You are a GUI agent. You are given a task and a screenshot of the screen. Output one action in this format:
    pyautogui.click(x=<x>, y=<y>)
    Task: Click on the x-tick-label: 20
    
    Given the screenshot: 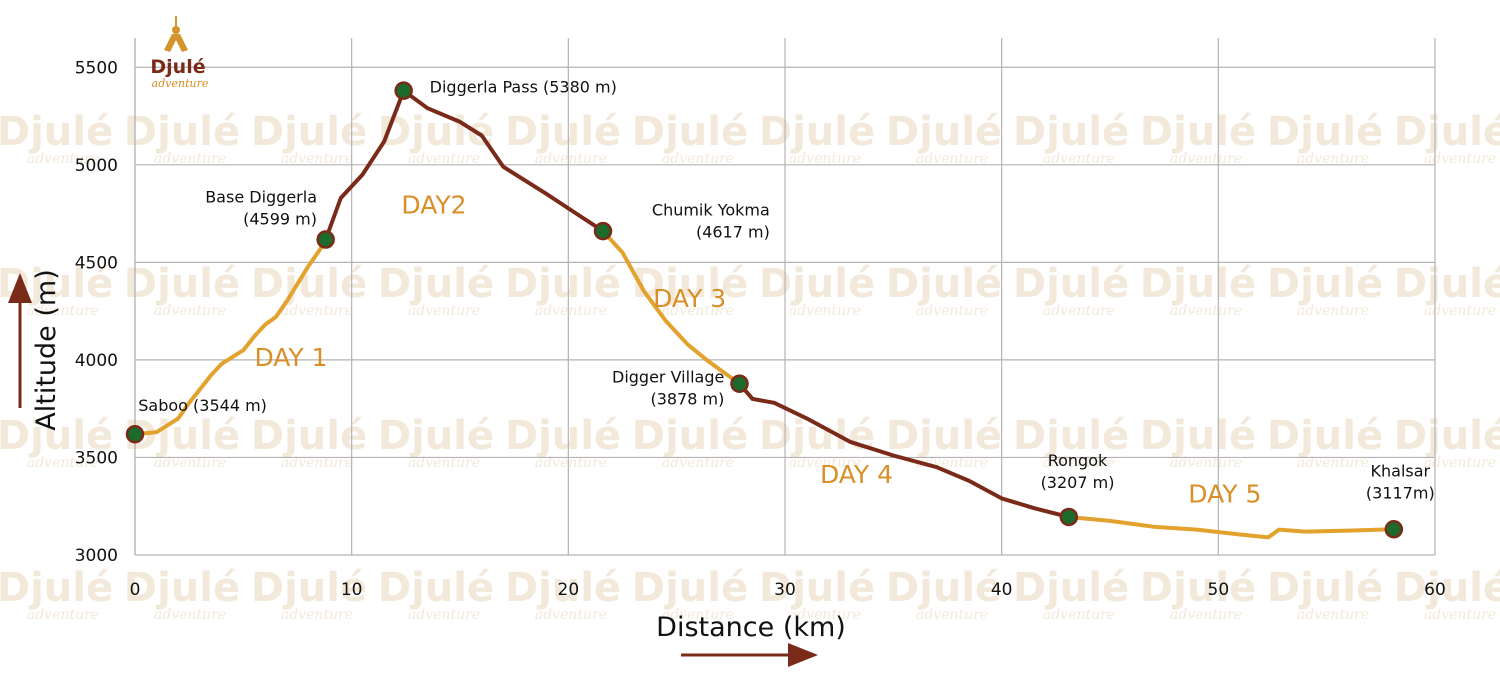 What is the action you would take?
    pyautogui.click(x=569, y=590)
    